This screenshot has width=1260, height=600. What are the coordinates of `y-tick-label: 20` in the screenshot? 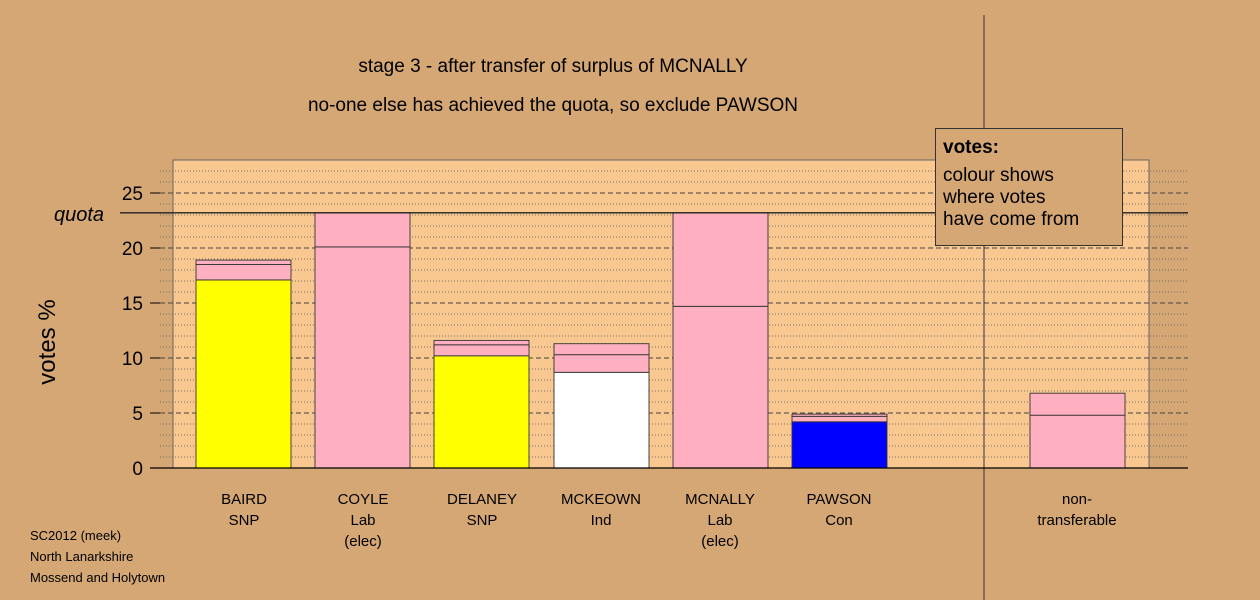 It's located at (132, 249).